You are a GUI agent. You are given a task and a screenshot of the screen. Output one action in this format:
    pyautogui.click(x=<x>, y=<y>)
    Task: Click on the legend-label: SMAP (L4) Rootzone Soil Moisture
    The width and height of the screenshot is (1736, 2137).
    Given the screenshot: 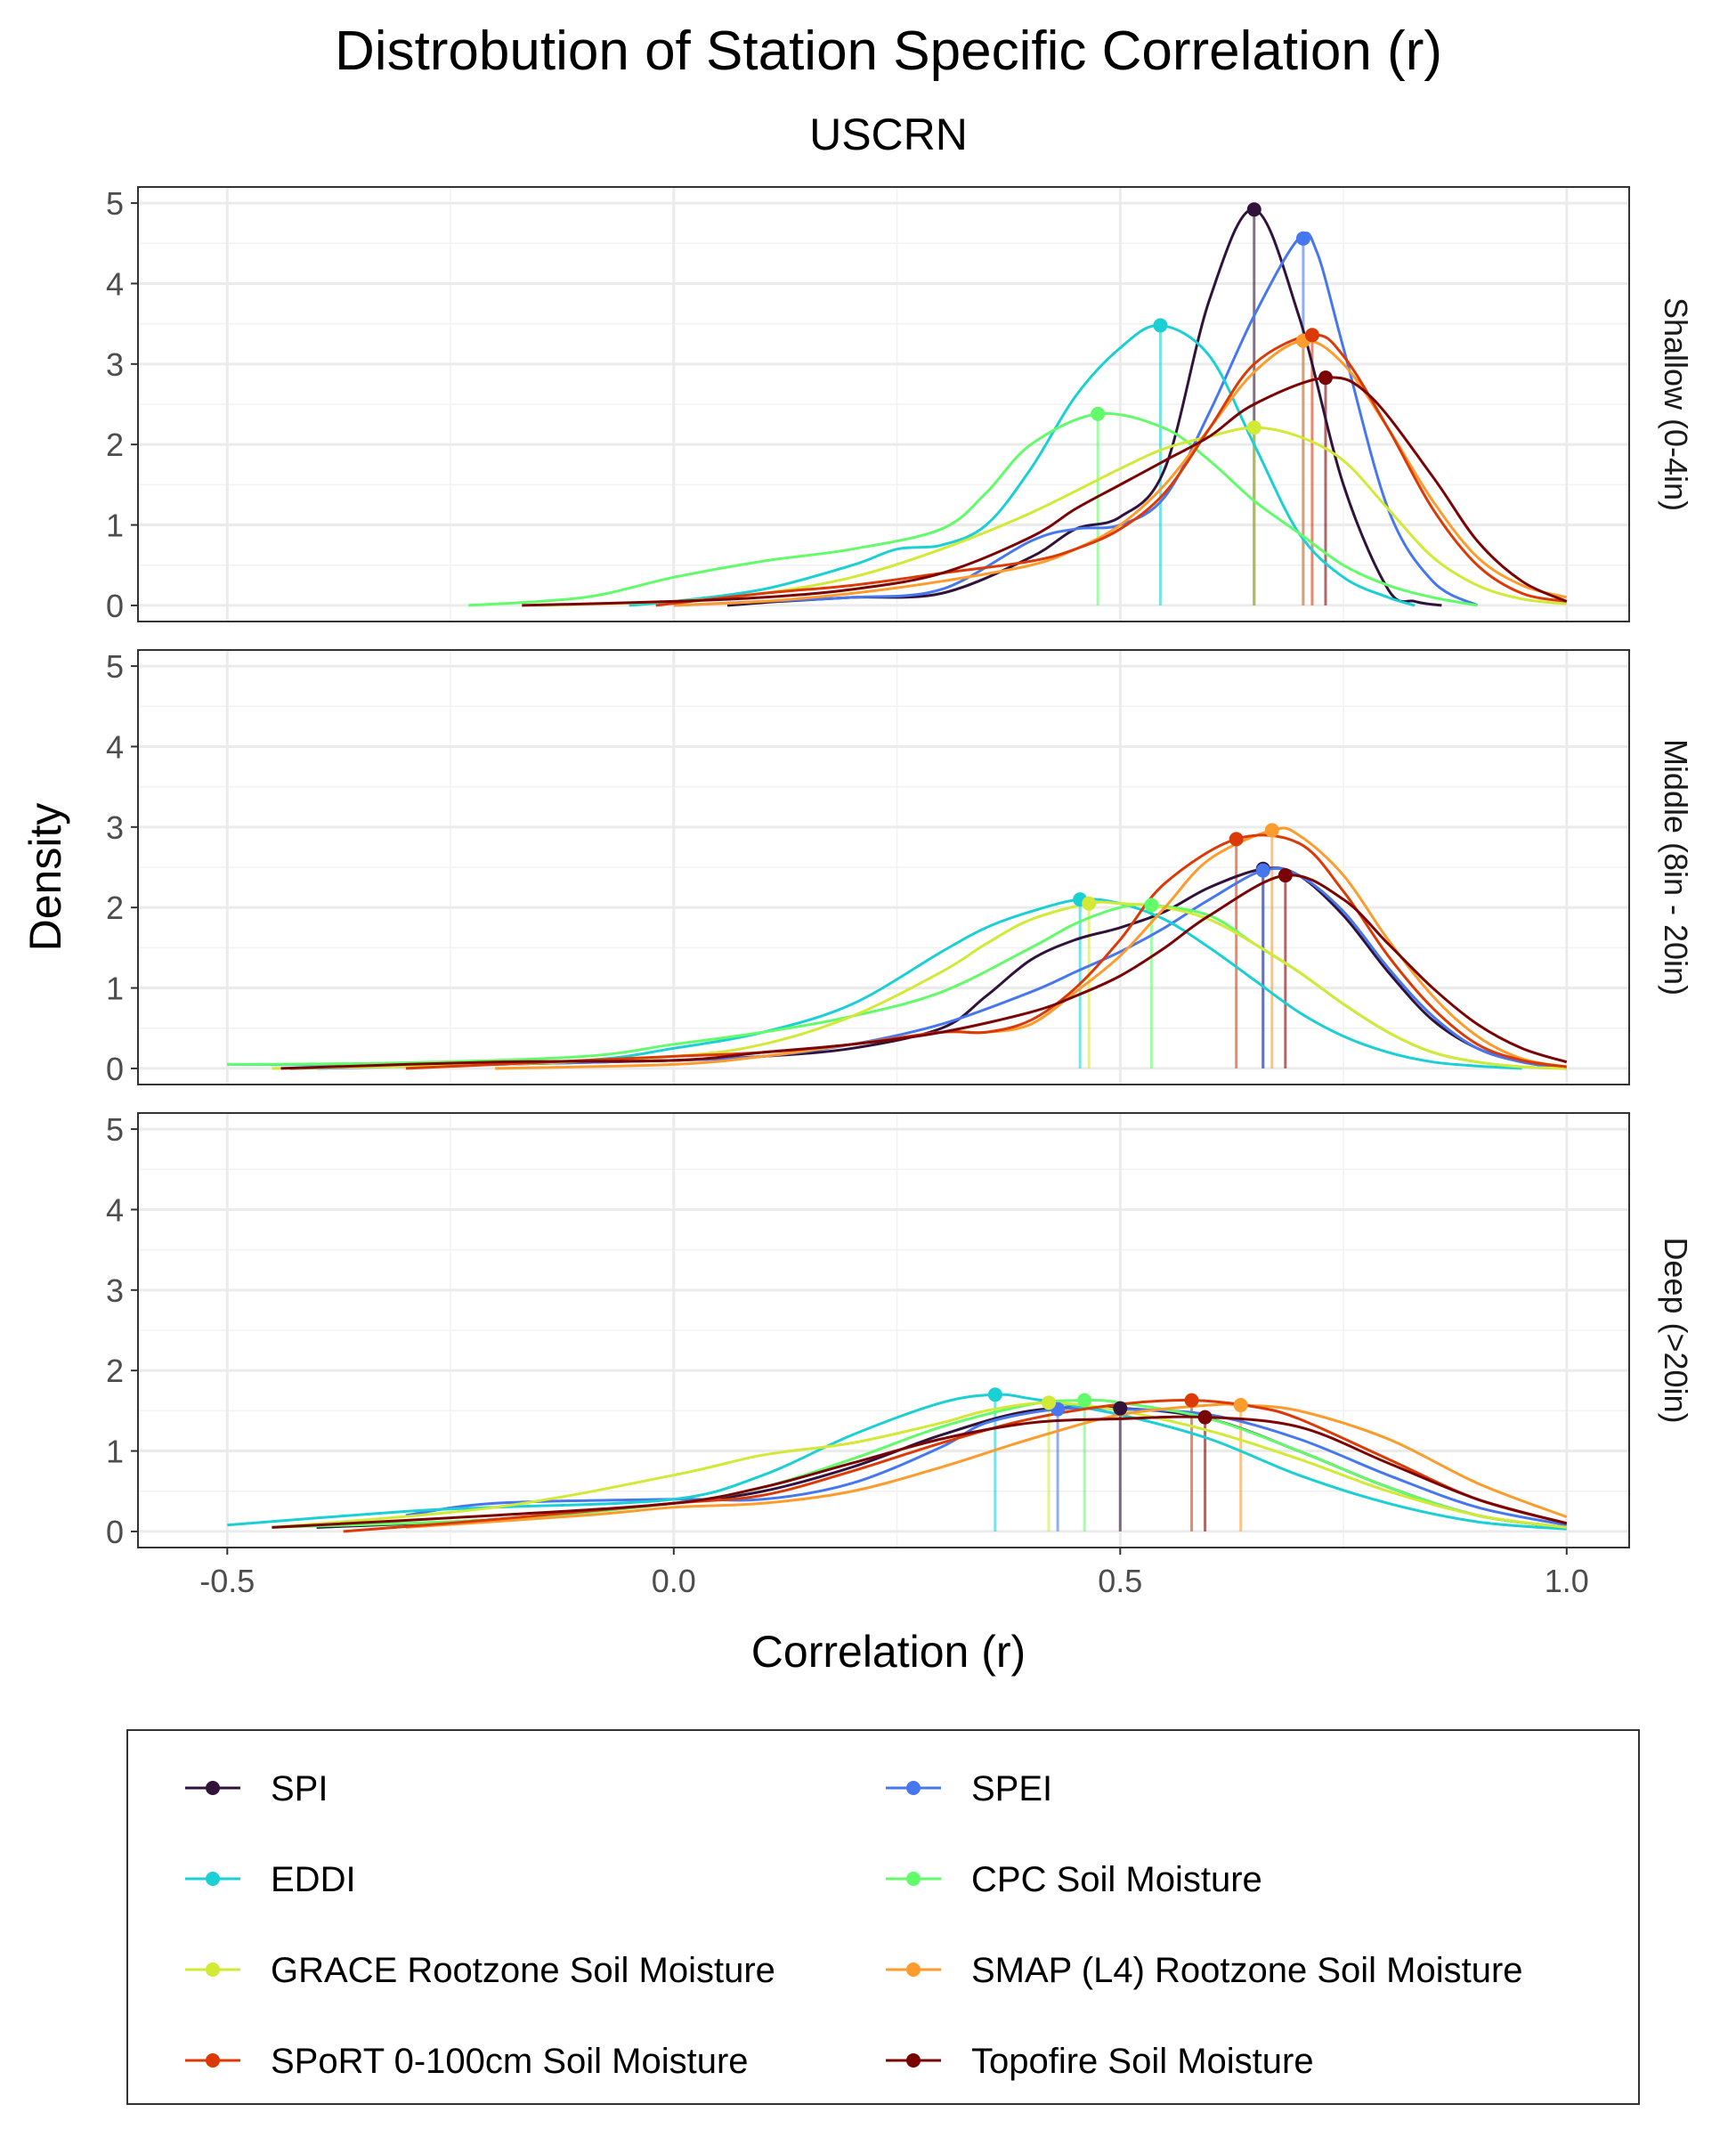 What is the action you would take?
    pyautogui.click(x=1247, y=1971)
    